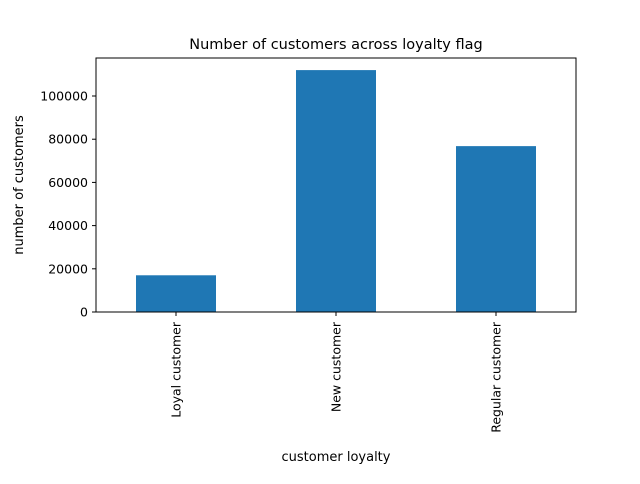 The width and height of the screenshot is (640, 484). I want to click on y-axis: 0 20000 40000 60000 80000 100000, so click(68, 204).